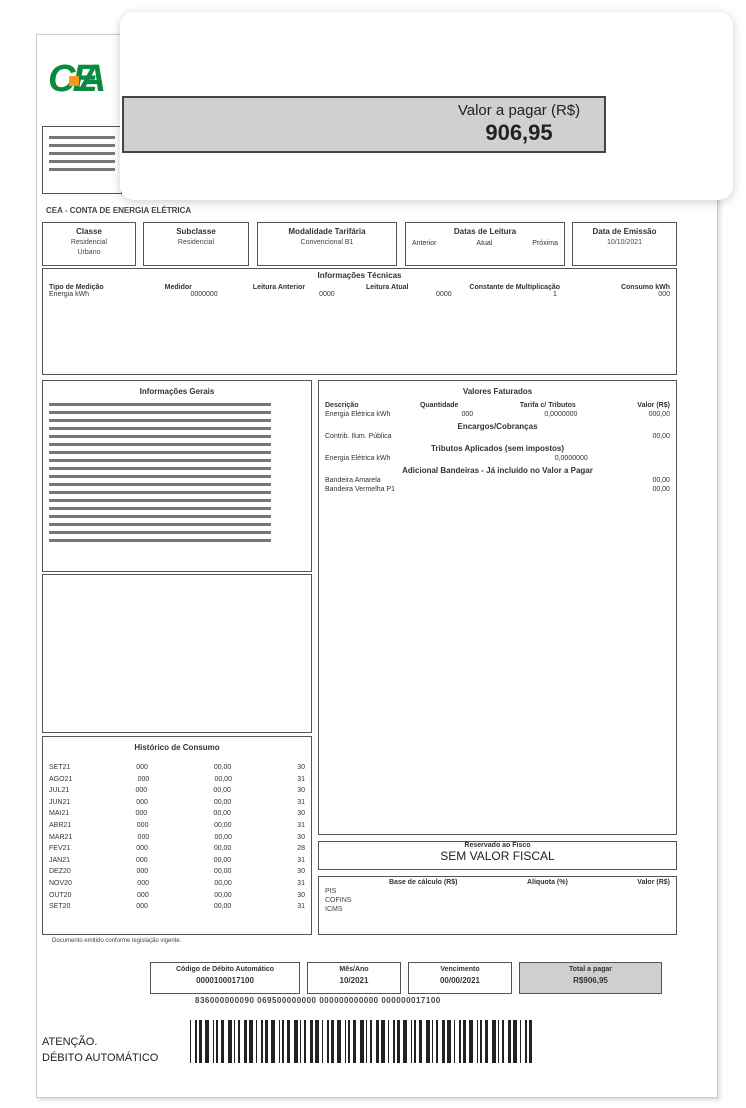 This screenshot has height=1108, width=746. I want to click on history-row: SET21 000 00,00 30, so click(177, 767).